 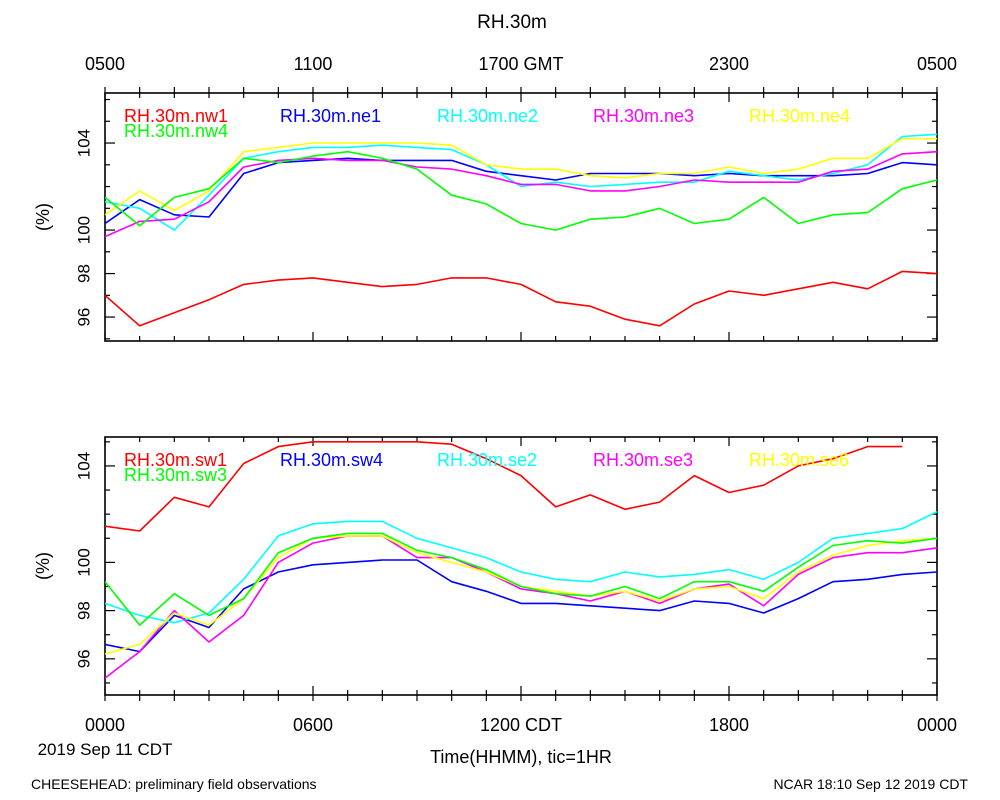 I want to click on top-axis-label: 2300, so click(x=729, y=64).